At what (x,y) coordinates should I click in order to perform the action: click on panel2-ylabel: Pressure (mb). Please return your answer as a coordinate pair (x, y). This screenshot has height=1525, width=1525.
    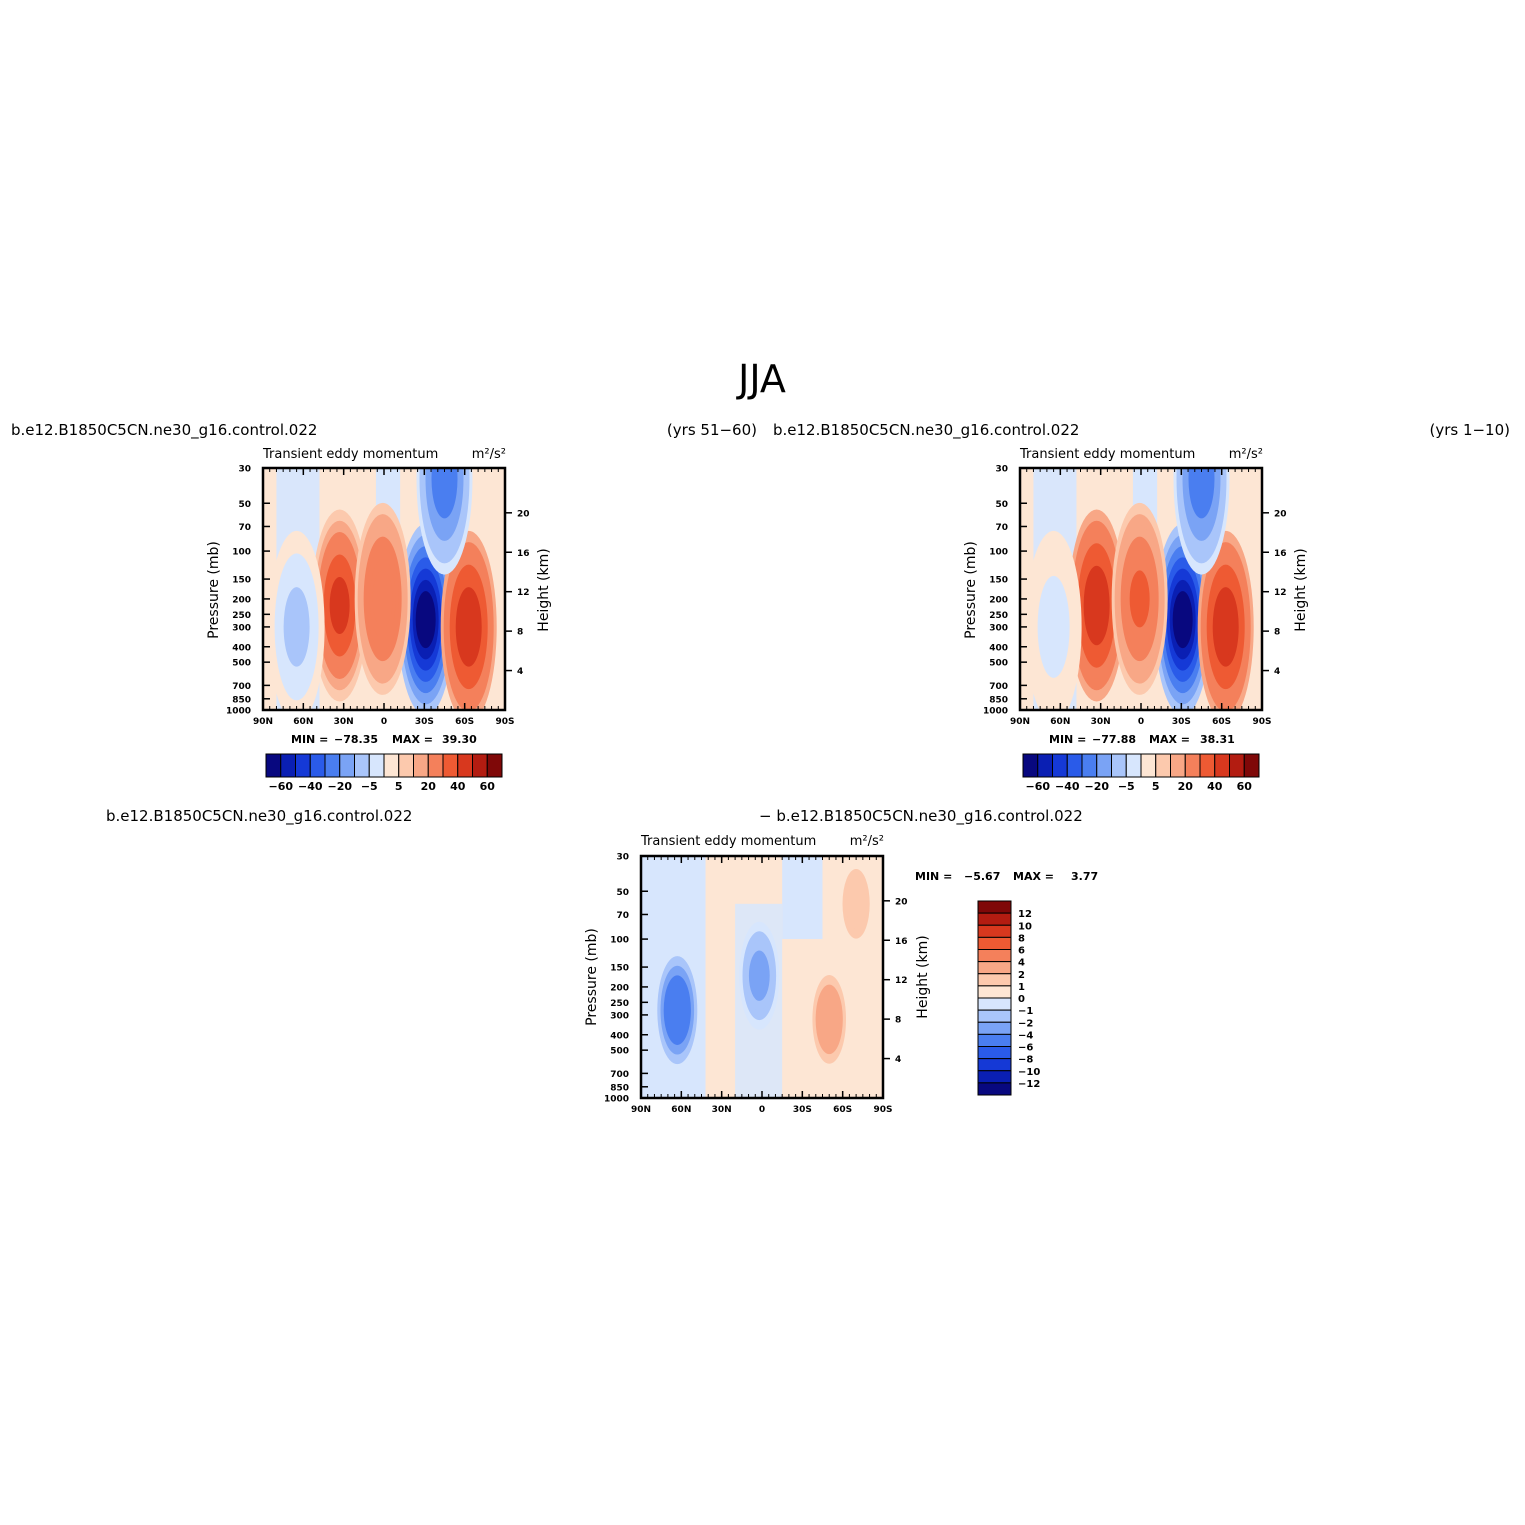
    Looking at the image, I should click on (971, 590).